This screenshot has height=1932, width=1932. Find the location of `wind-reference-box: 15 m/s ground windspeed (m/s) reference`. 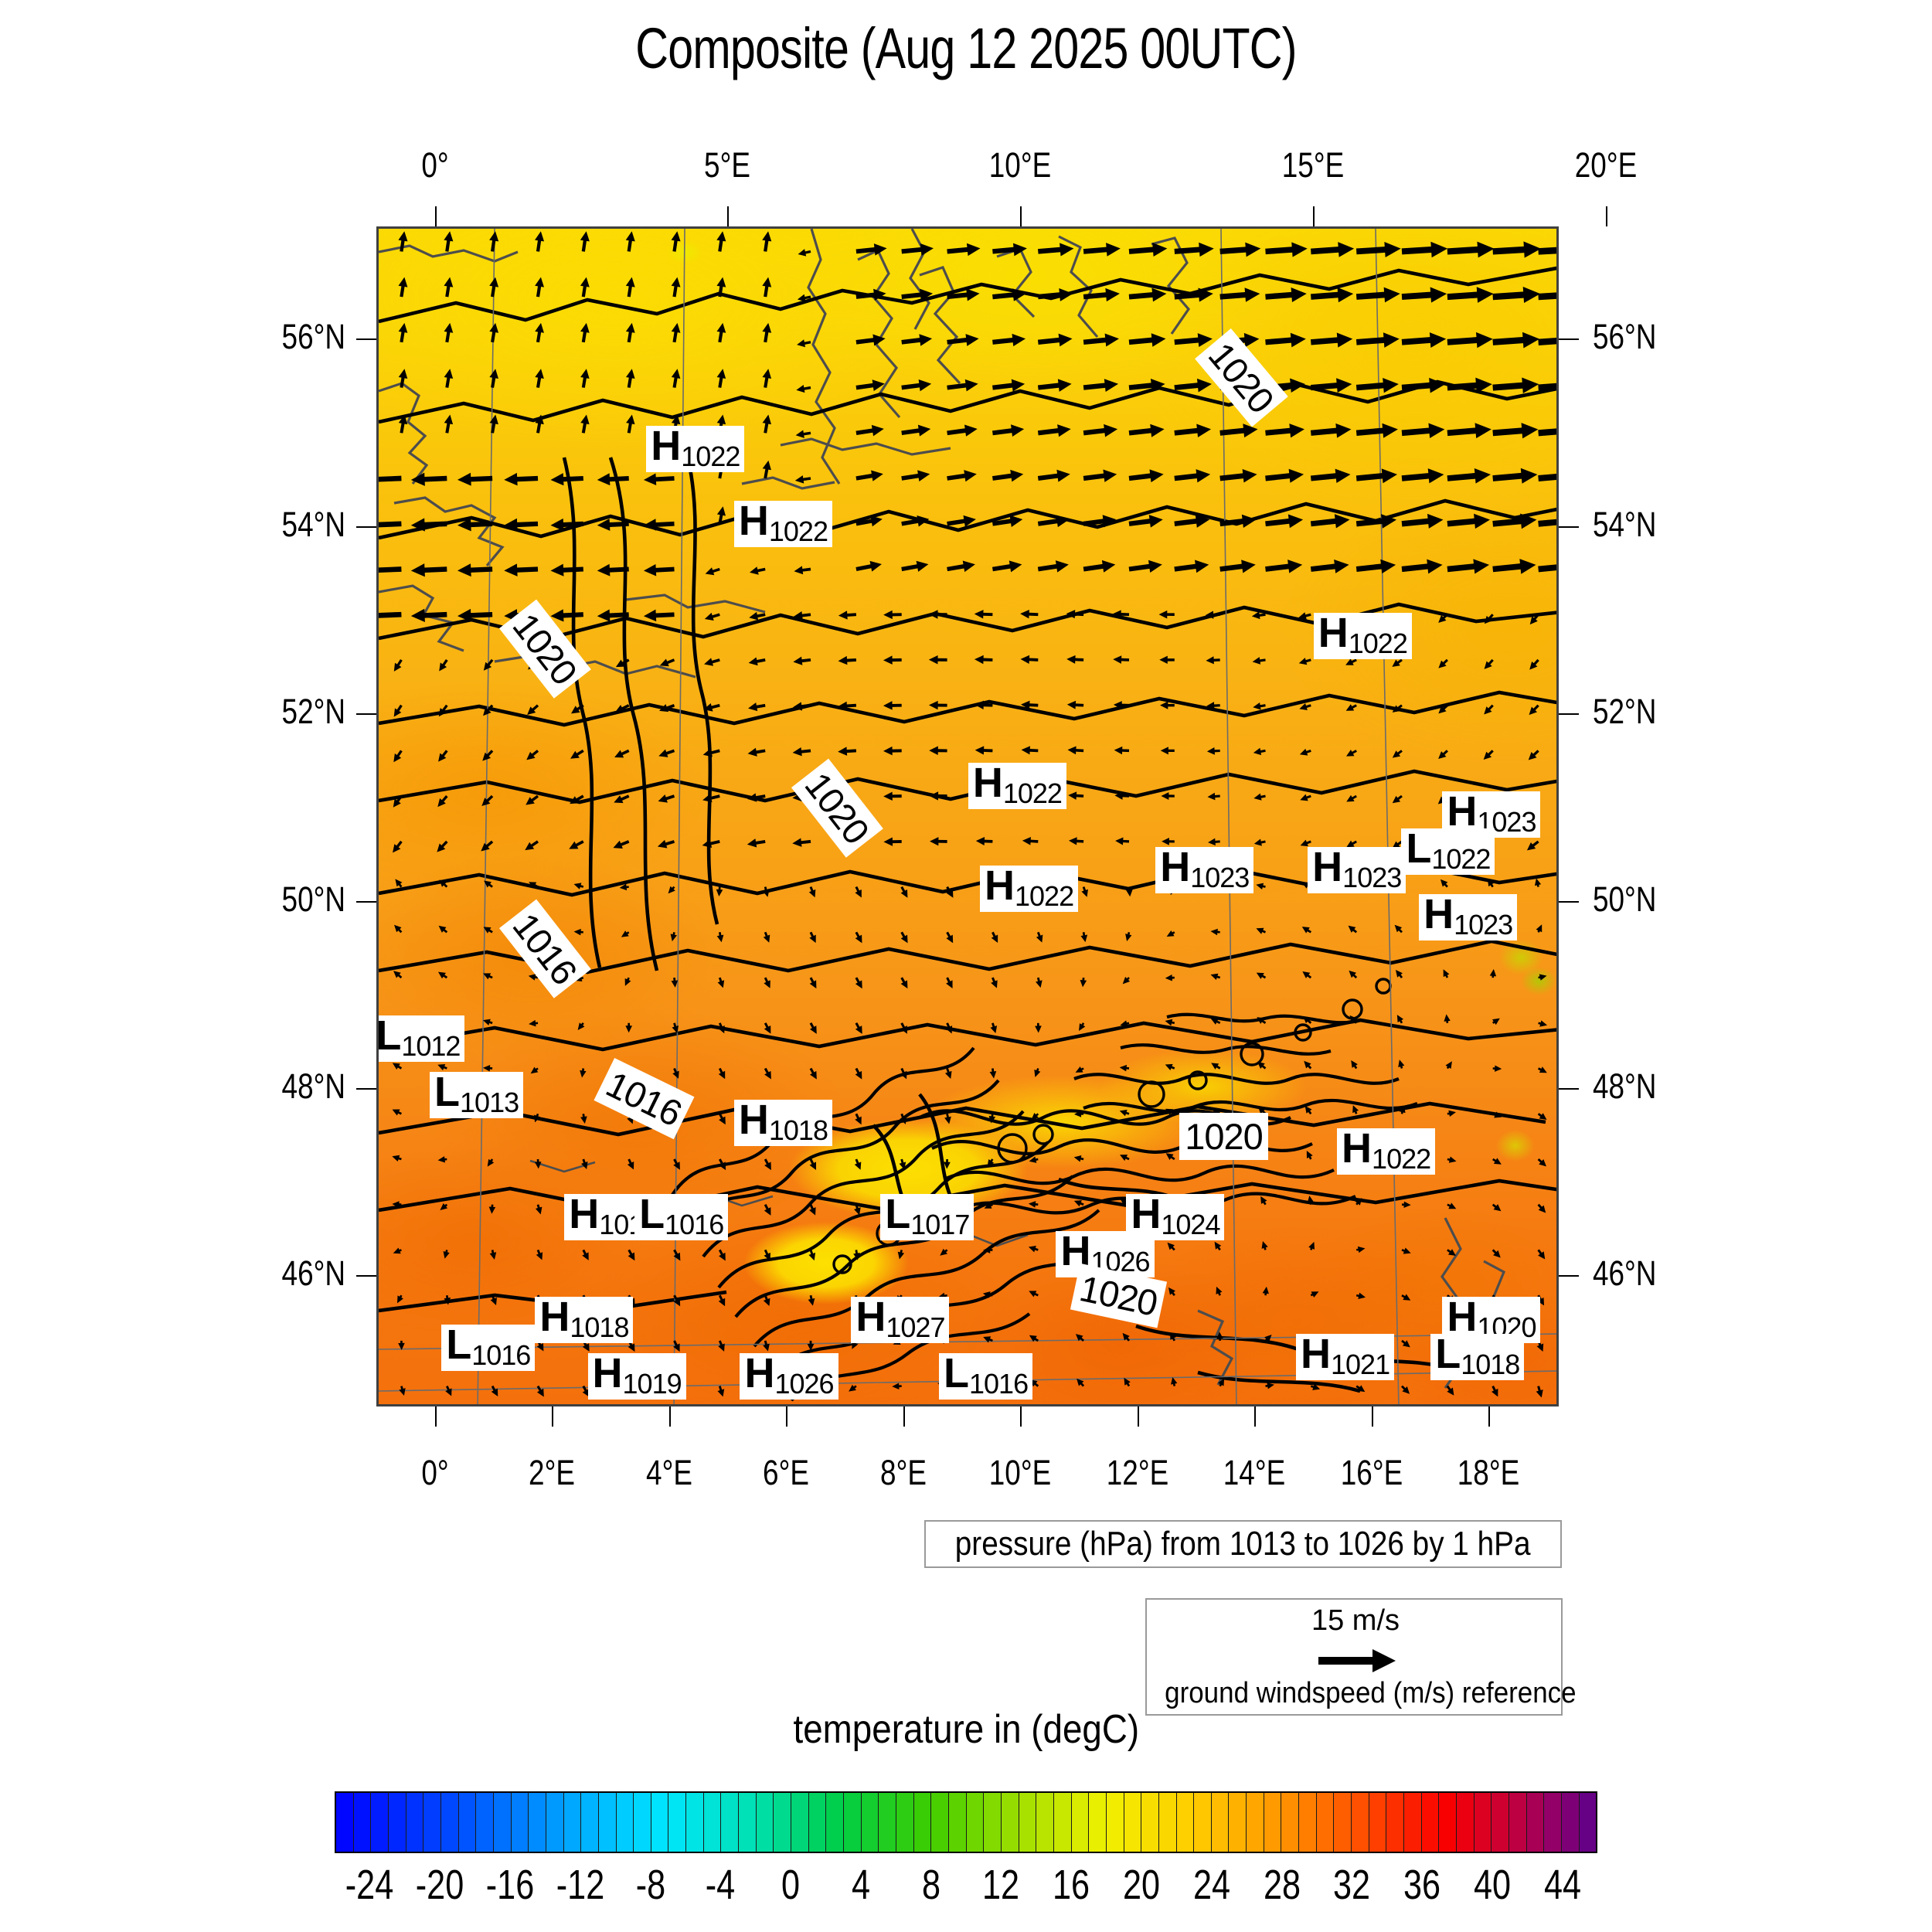

wind-reference-box: 15 m/s ground windspeed (m/s) reference is located at coordinates (1361, 1657).